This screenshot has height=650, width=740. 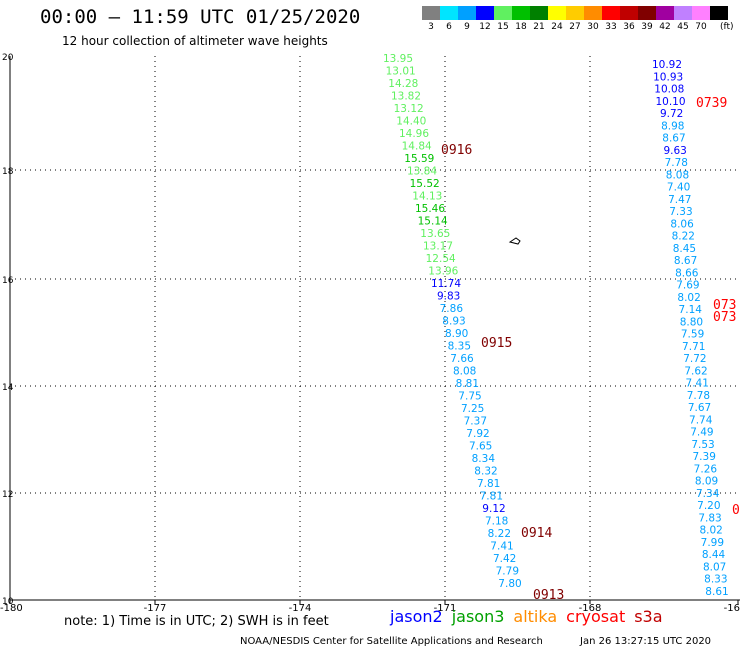 I want to click on wave-height-value: 7.42, so click(x=504, y=559).